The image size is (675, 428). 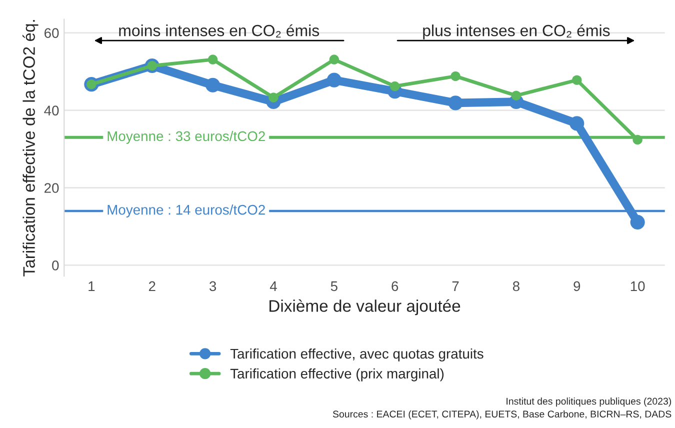 What do you see at coordinates (502, 415) in the screenshot?
I see `source-note: Sources : EACEI (ECET, CITEPA), EUETS, Base Carbone, BICRN–RS, DADS` at bounding box center [502, 415].